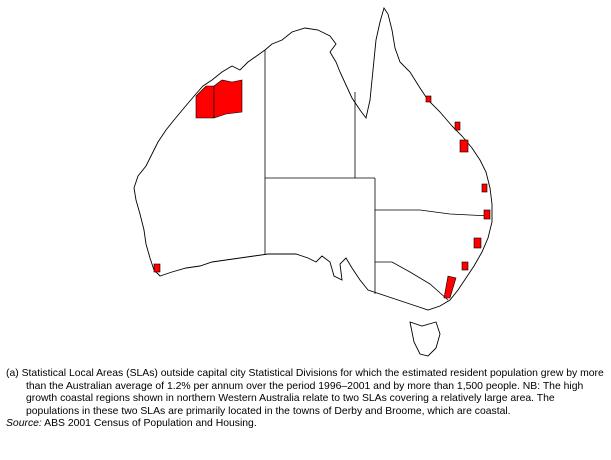  What do you see at coordinates (228, 99) in the screenshot?
I see `region-derby` at bounding box center [228, 99].